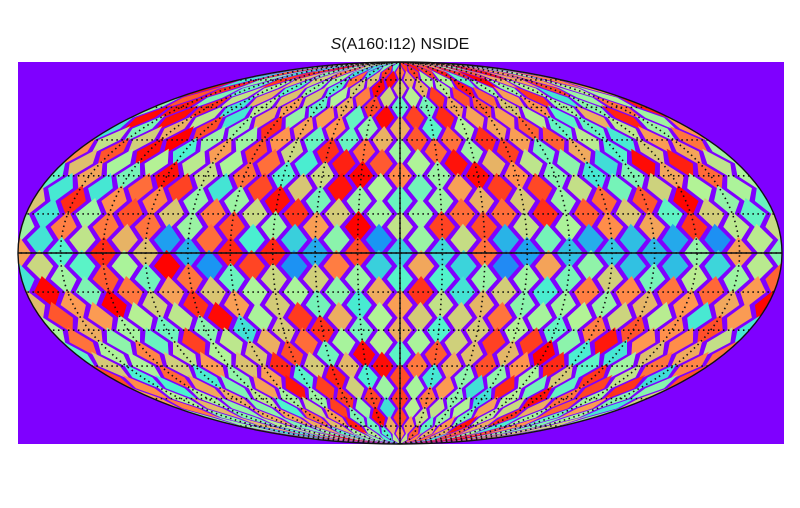 The image size is (800, 508). What do you see at coordinates (336, 44) in the screenshot?
I see `chart-title-symbol: S` at bounding box center [336, 44].